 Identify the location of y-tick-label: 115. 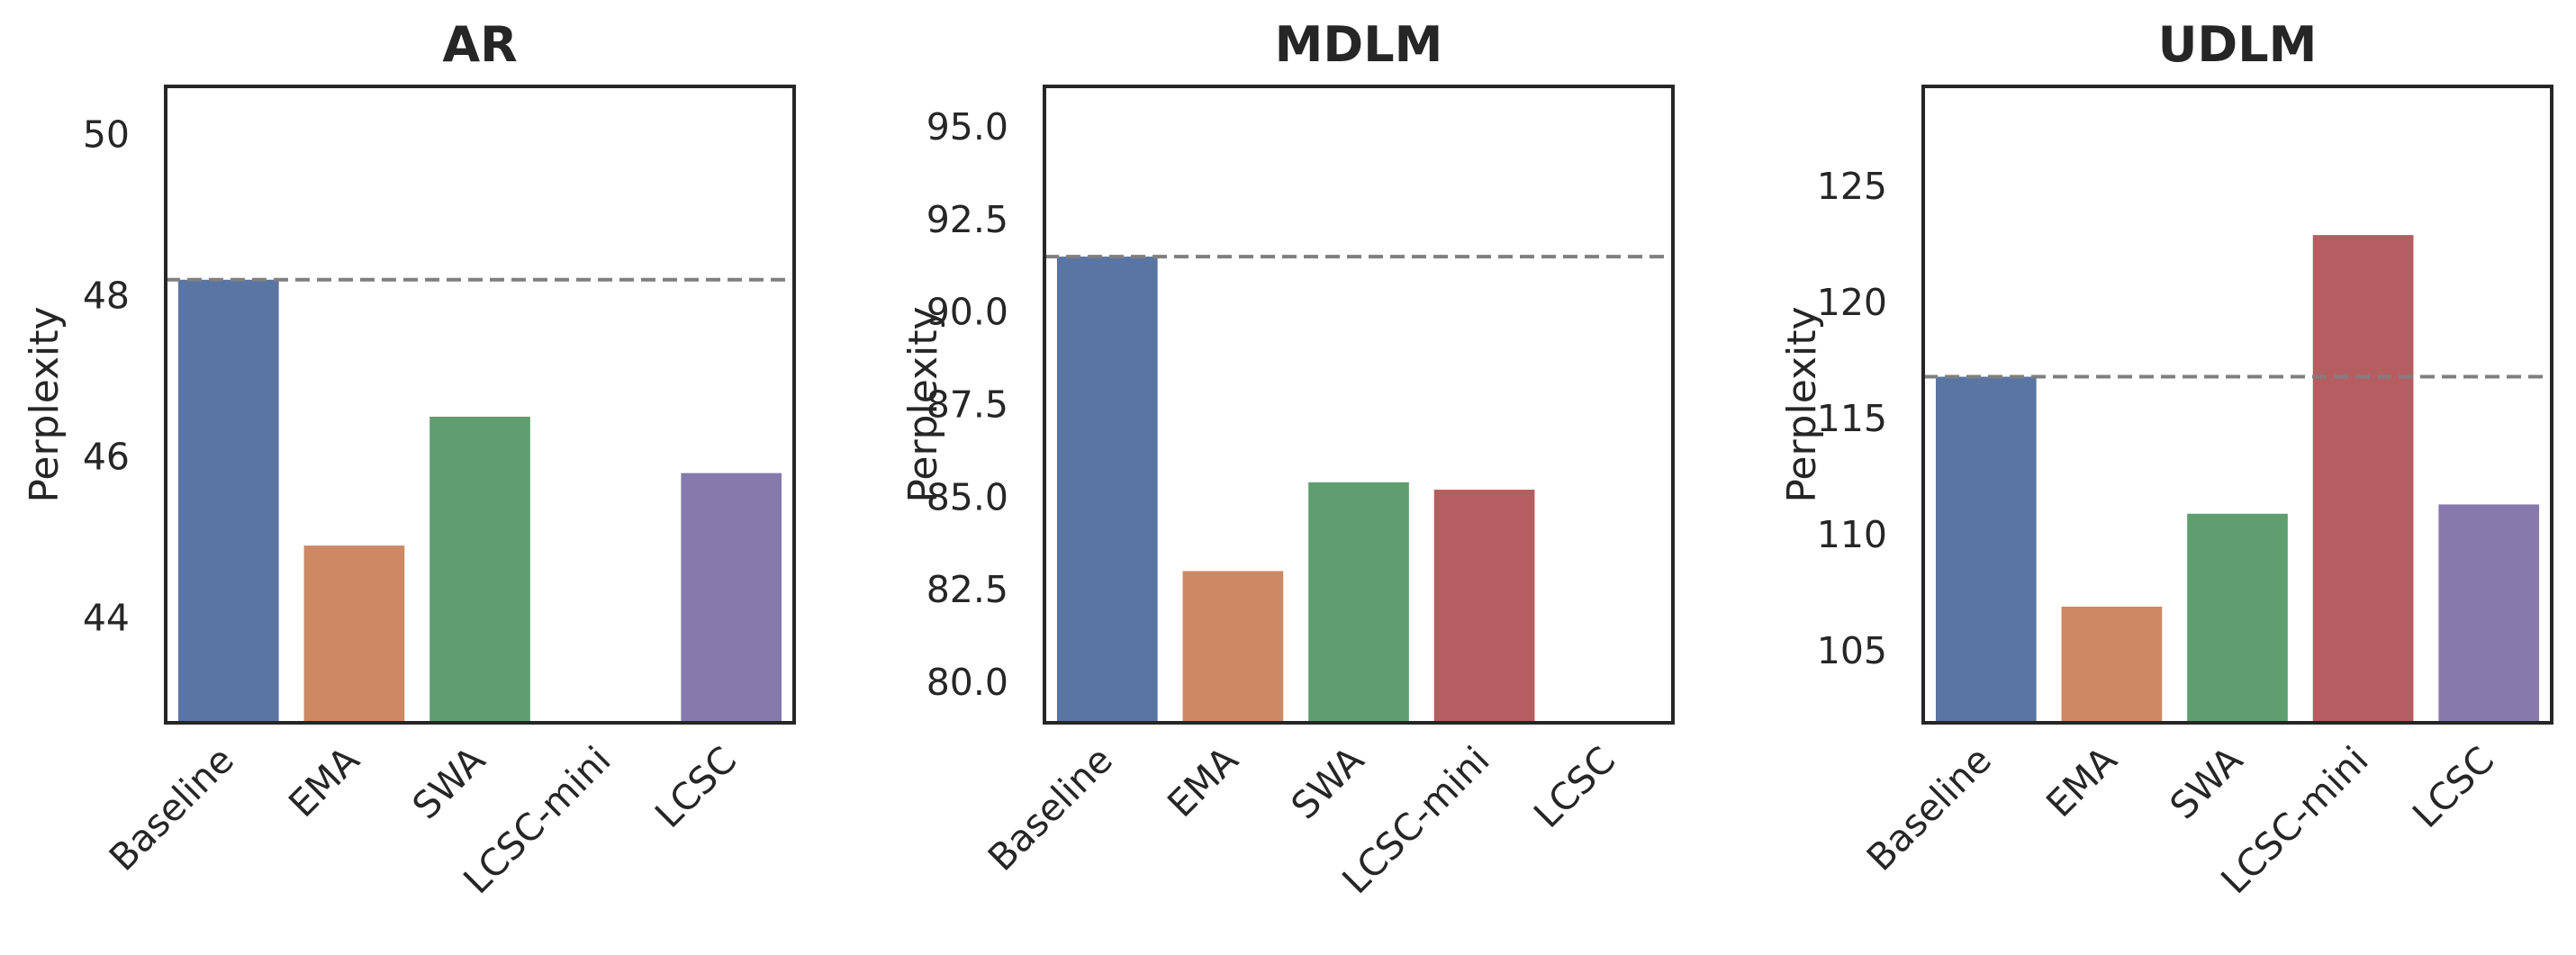
(1852, 418).